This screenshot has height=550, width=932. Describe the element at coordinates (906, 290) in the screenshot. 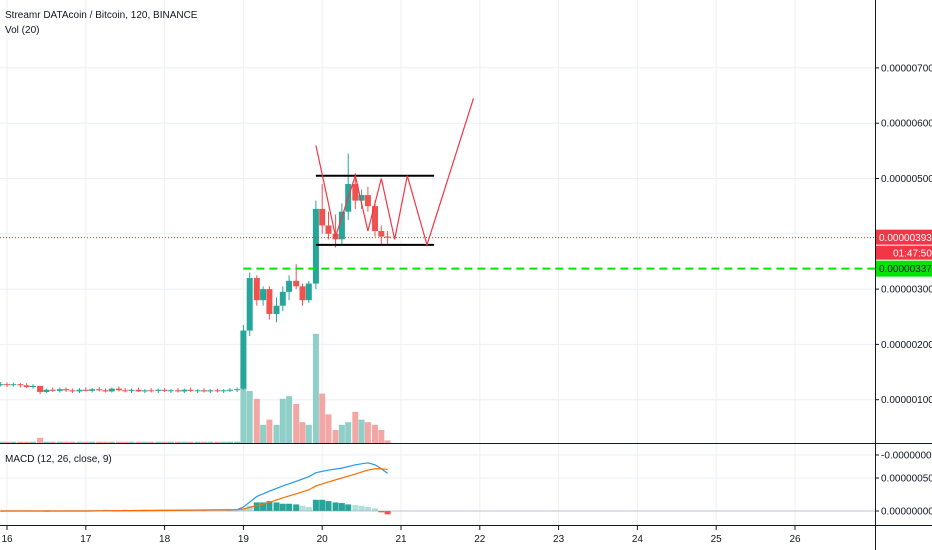

I see `price-tick-label: 0.00000300` at that location.